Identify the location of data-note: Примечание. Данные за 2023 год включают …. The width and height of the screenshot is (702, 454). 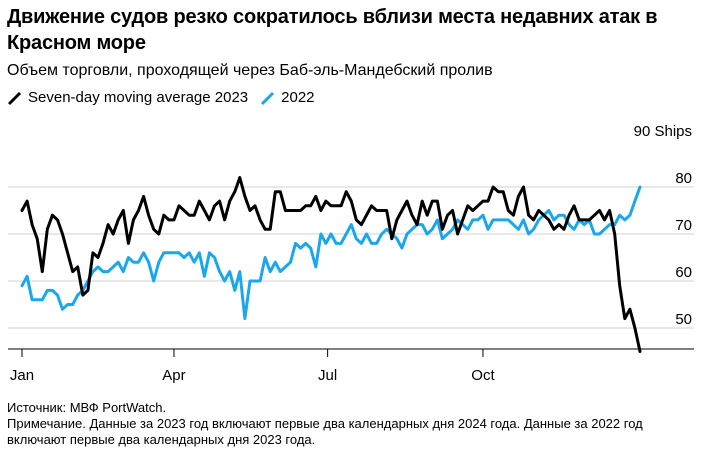
(325, 431).